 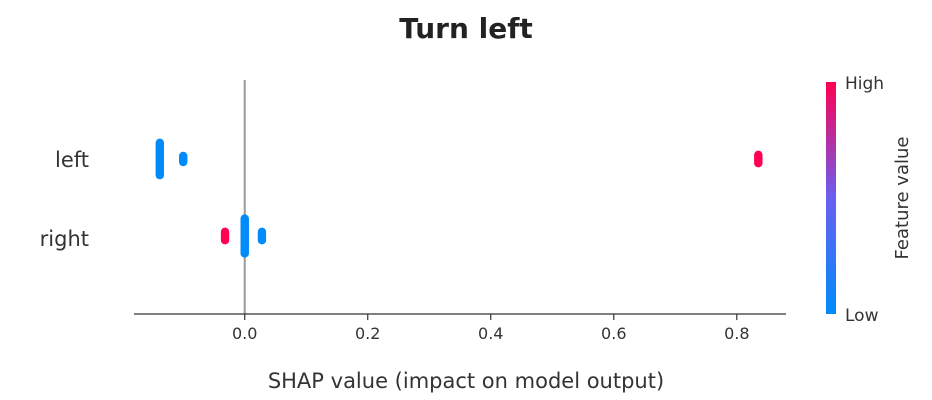 I want to click on colorbar-low-label: Low, so click(x=862, y=316).